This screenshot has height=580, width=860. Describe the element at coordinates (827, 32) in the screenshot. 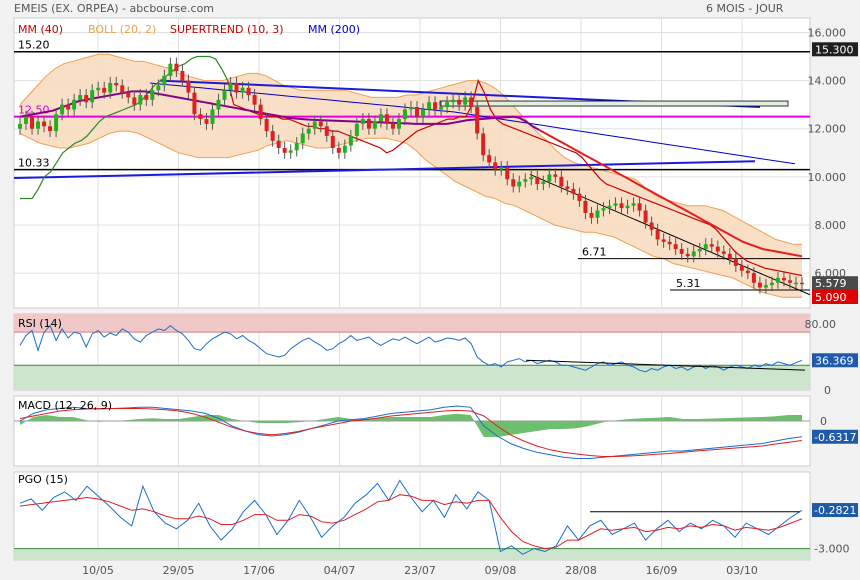

I see `y-tick-label: 16.000` at that location.